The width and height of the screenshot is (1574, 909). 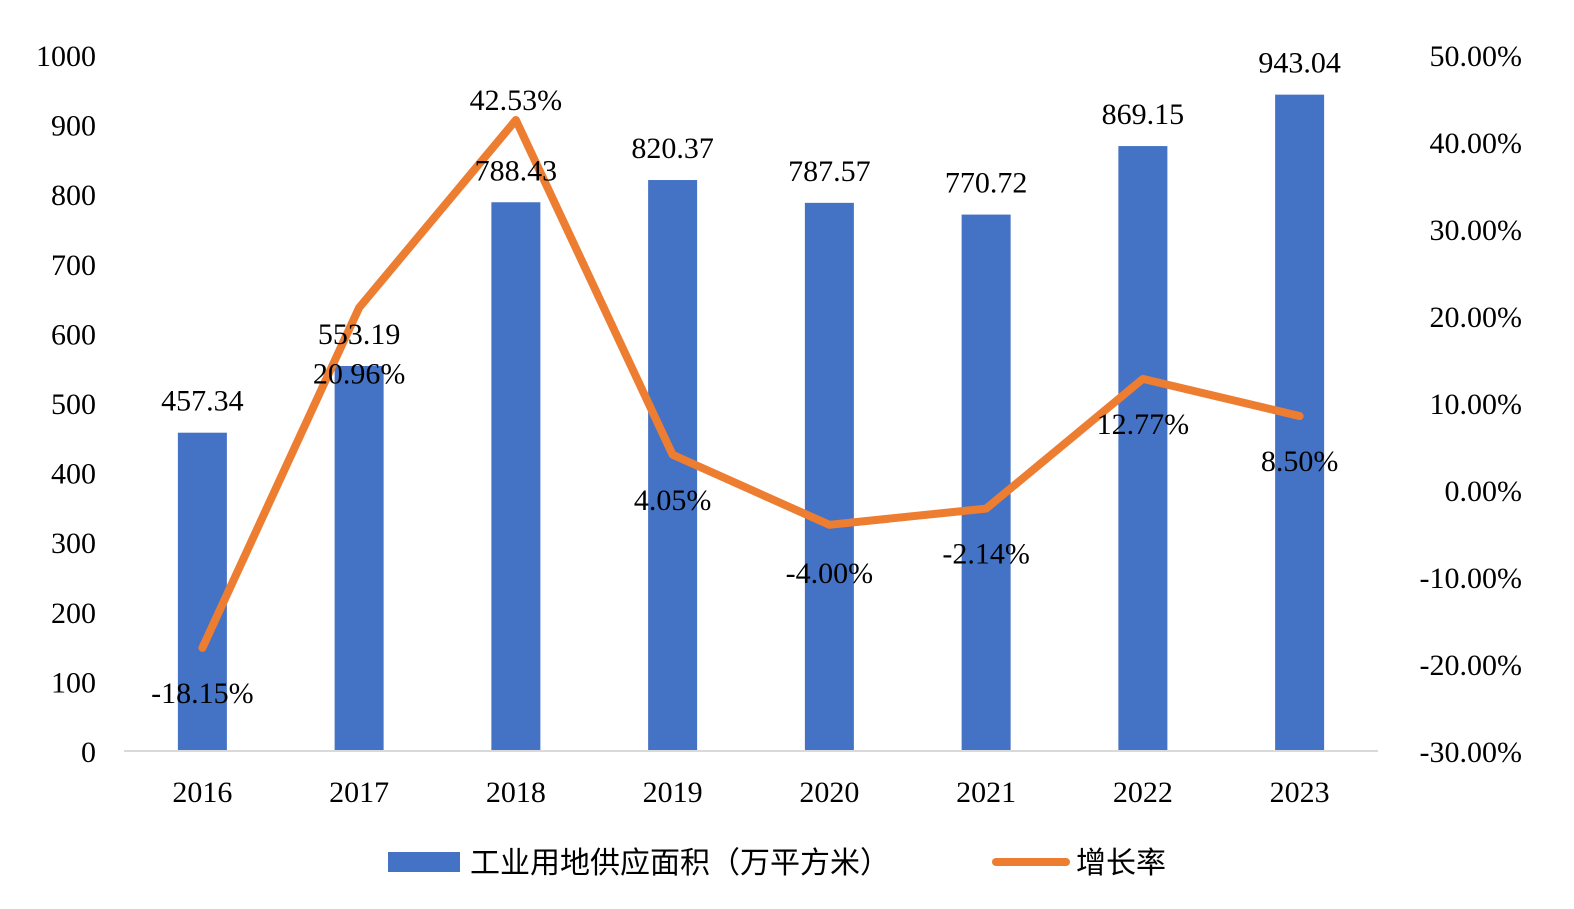 What do you see at coordinates (359, 334) in the screenshot?
I see `bar-value-label: 553.19` at bounding box center [359, 334].